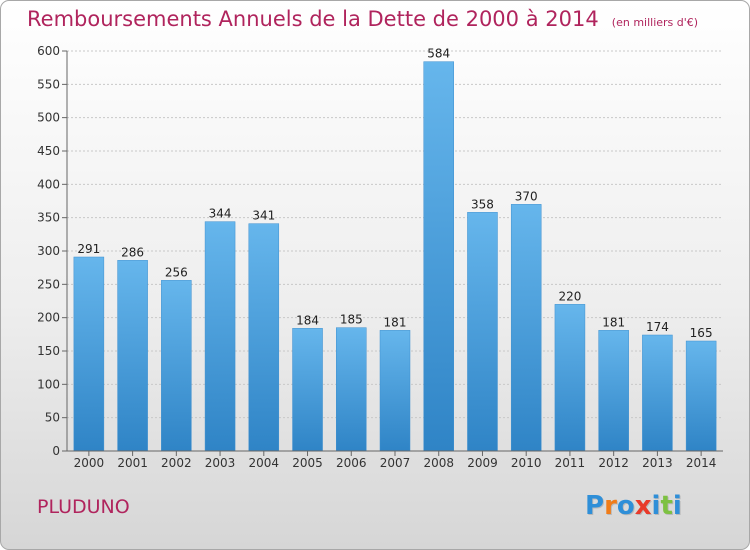 This screenshot has width=750, height=550. Describe the element at coordinates (595, 506) in the screenshot. I see `logo-letter: P` at that location.